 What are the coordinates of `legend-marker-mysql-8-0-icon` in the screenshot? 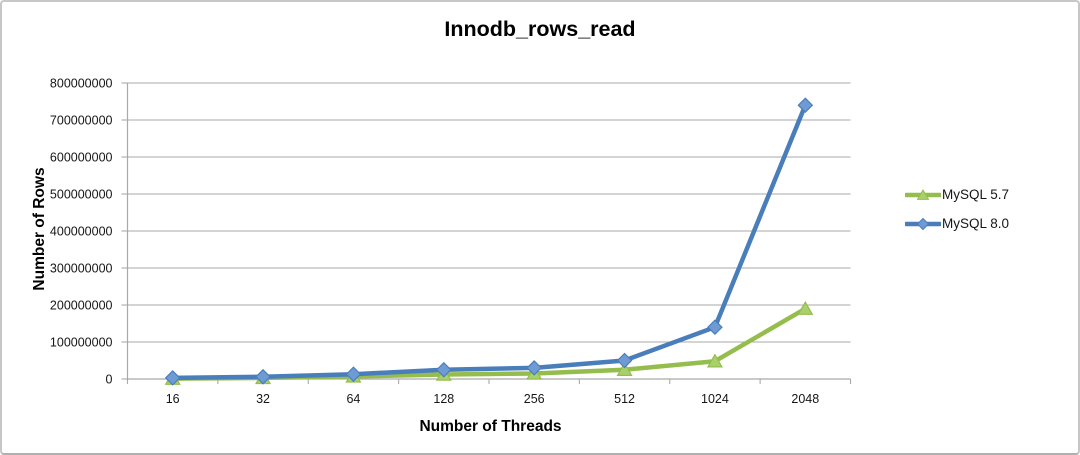 It's located at (923, 224).